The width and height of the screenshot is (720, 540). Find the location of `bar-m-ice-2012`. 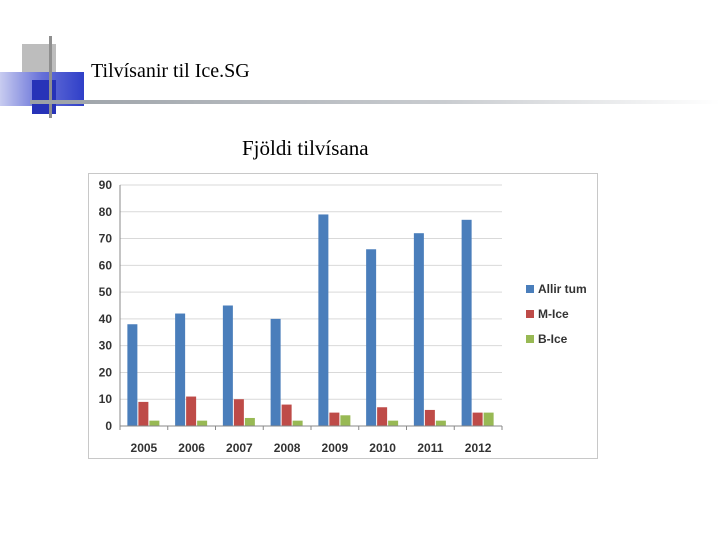

bar-m-ice-2012 is located at coordinates (477, 419).